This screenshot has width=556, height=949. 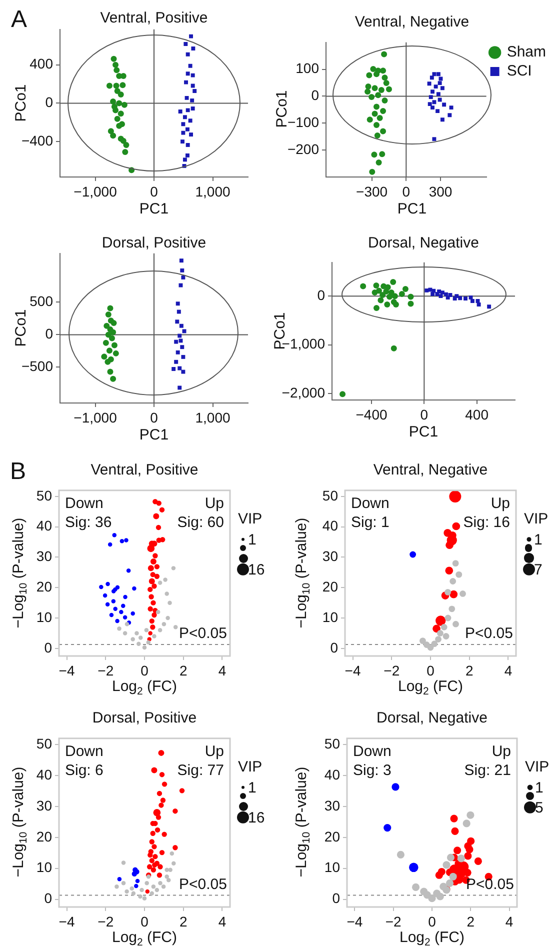 What do you see at coordinates (84, 761) in the screenshot?
I see `annotation: Down Sig: 6` at bounding box center [84, 761].